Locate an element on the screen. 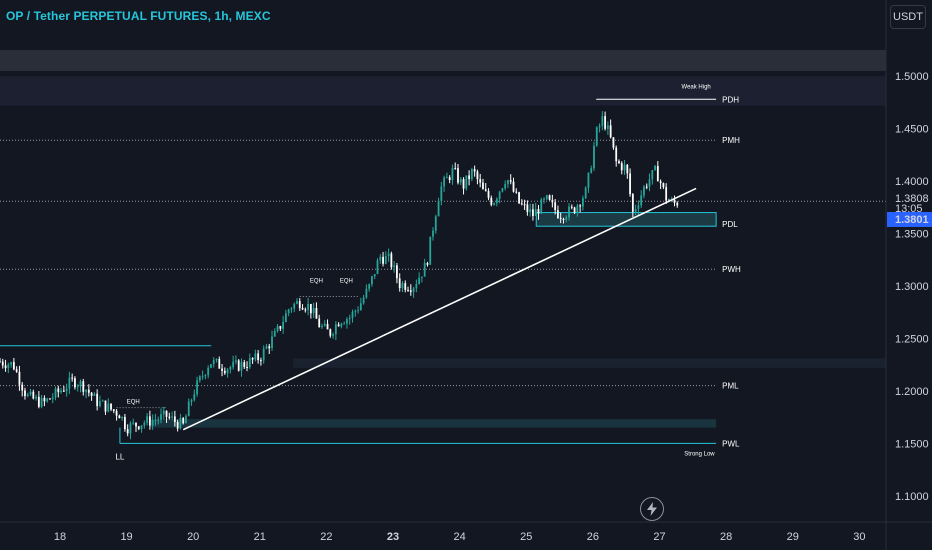 This screenshot has width=932, height=550. weak-high-label: Weak High is located at coordinates (696, 87).